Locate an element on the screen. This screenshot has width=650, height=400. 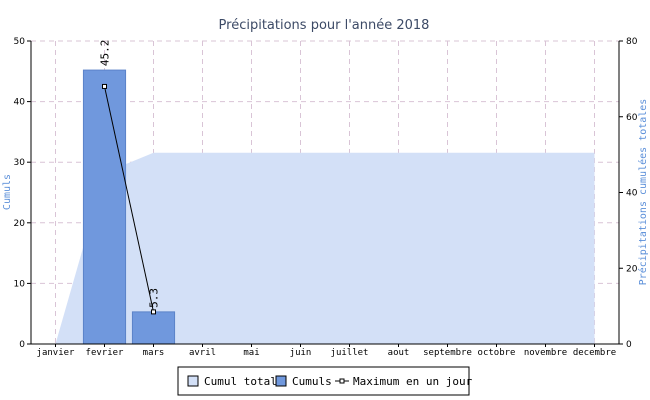
bar-mars is located at coordinates (153, 328).